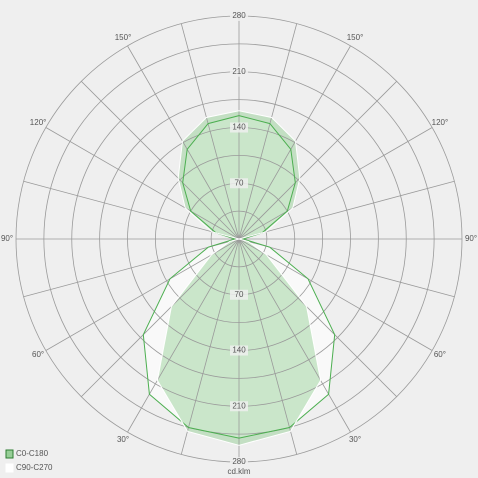  What do you see at coordinates (238, 471) in the screenshot?
I see `radial-unit: cd.klm` at bounding box center [238, 471].